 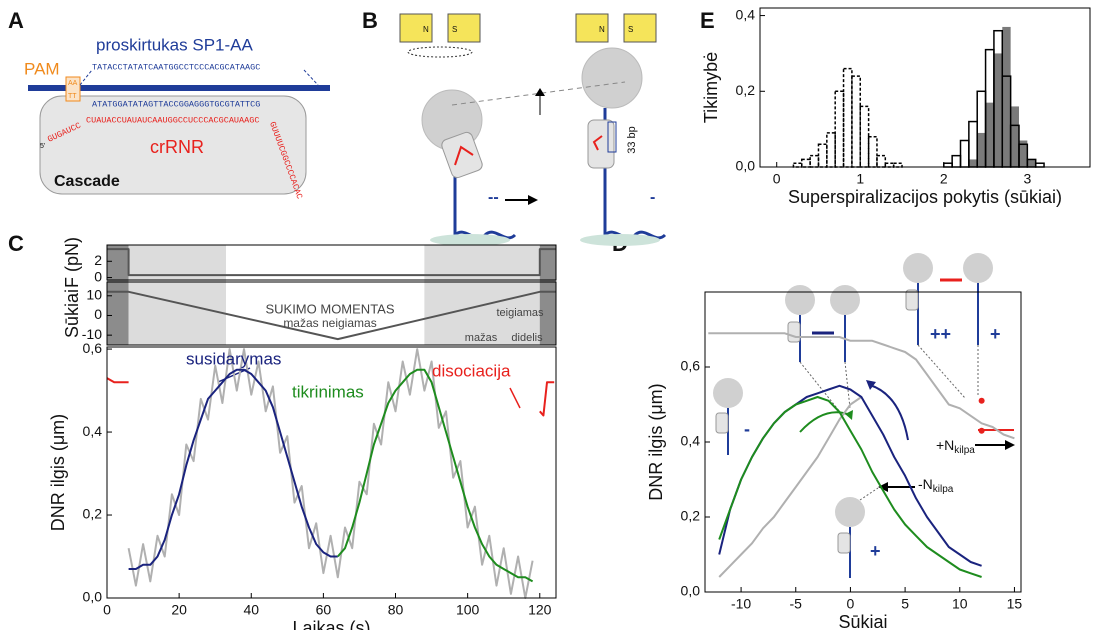 I want to click on y-tick-label: 0,0, so click(x=746, y=166).